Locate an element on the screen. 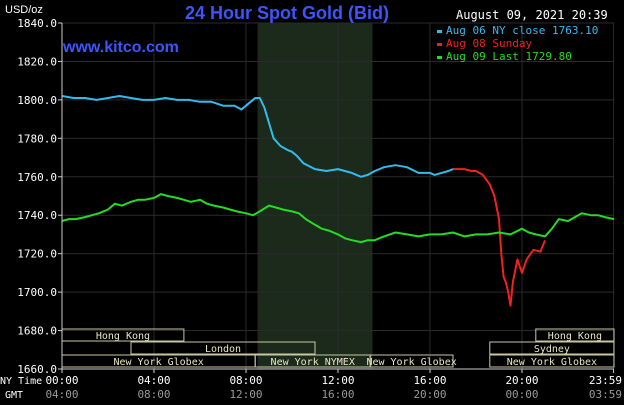 This screenshot has height=405, width=624. x-tick-label-gmt: 16:00 is located at coordinates (337, 394).